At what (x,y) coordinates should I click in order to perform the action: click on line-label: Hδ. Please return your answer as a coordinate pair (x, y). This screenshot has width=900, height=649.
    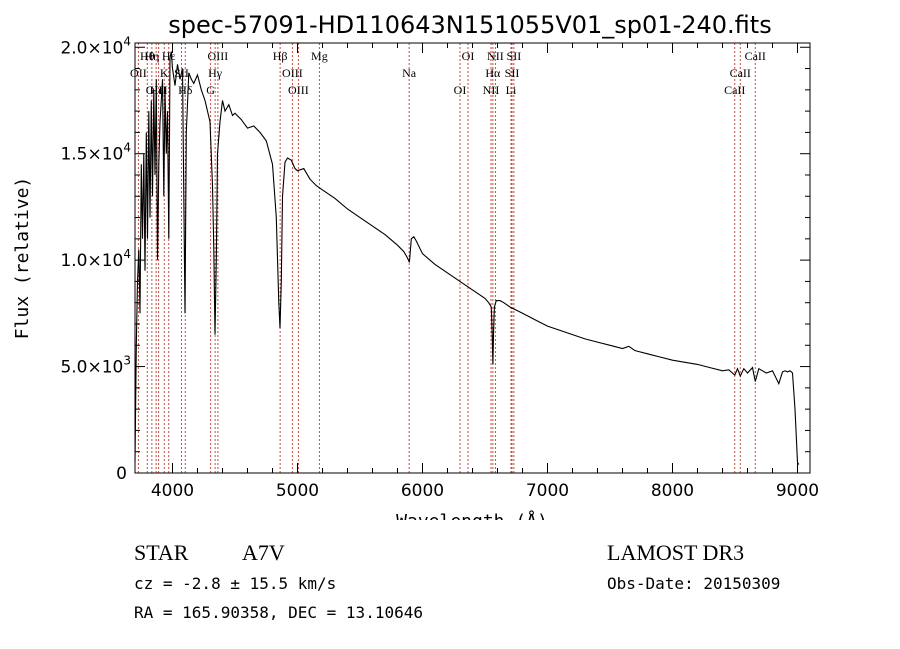
    Looking at the image, I should click on (185, 90).